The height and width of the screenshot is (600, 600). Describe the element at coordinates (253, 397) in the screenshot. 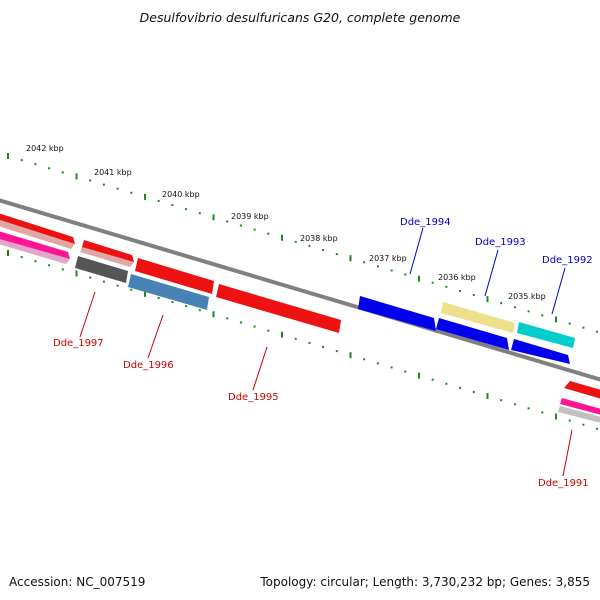

I see `gene-label-dde-1995: Dde_1995` at that location.